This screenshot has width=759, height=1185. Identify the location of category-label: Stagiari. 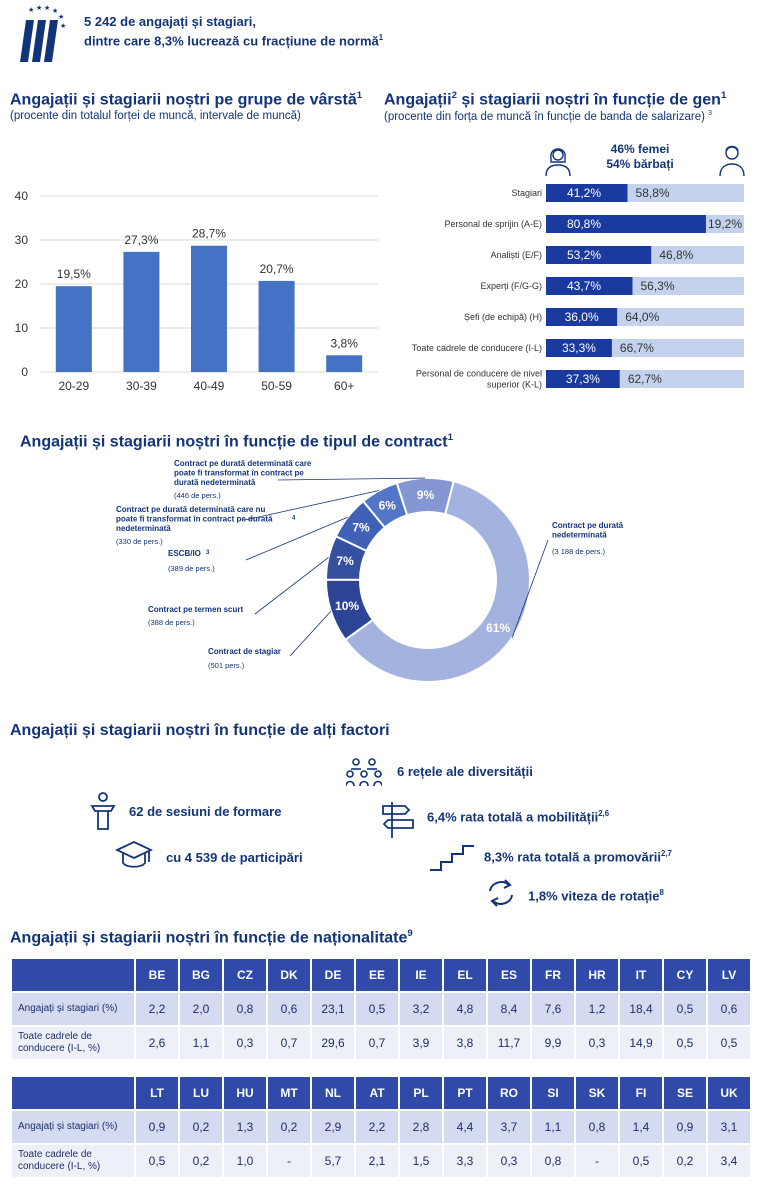
(526, 193).